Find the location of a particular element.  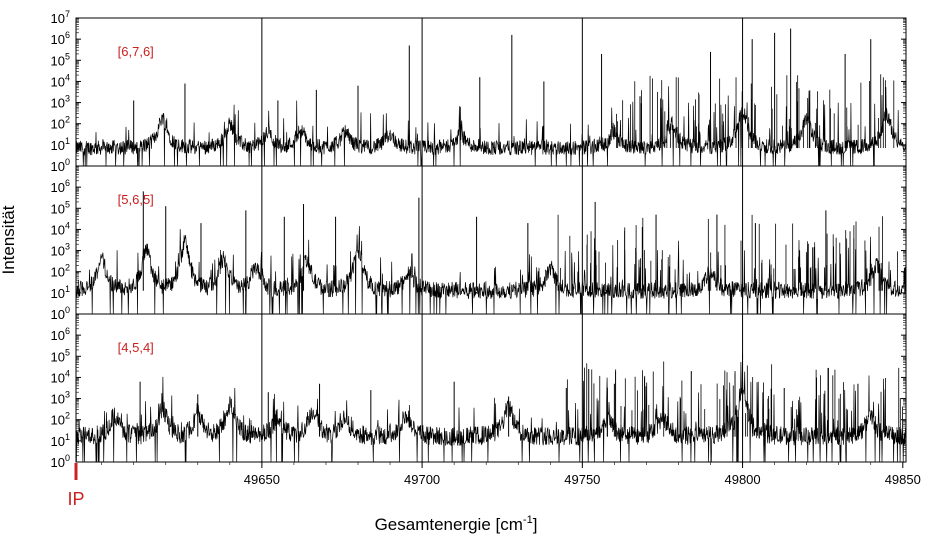

x-axis-title-main: Gesamtenergie [cm is located at coordinates (449, 524).